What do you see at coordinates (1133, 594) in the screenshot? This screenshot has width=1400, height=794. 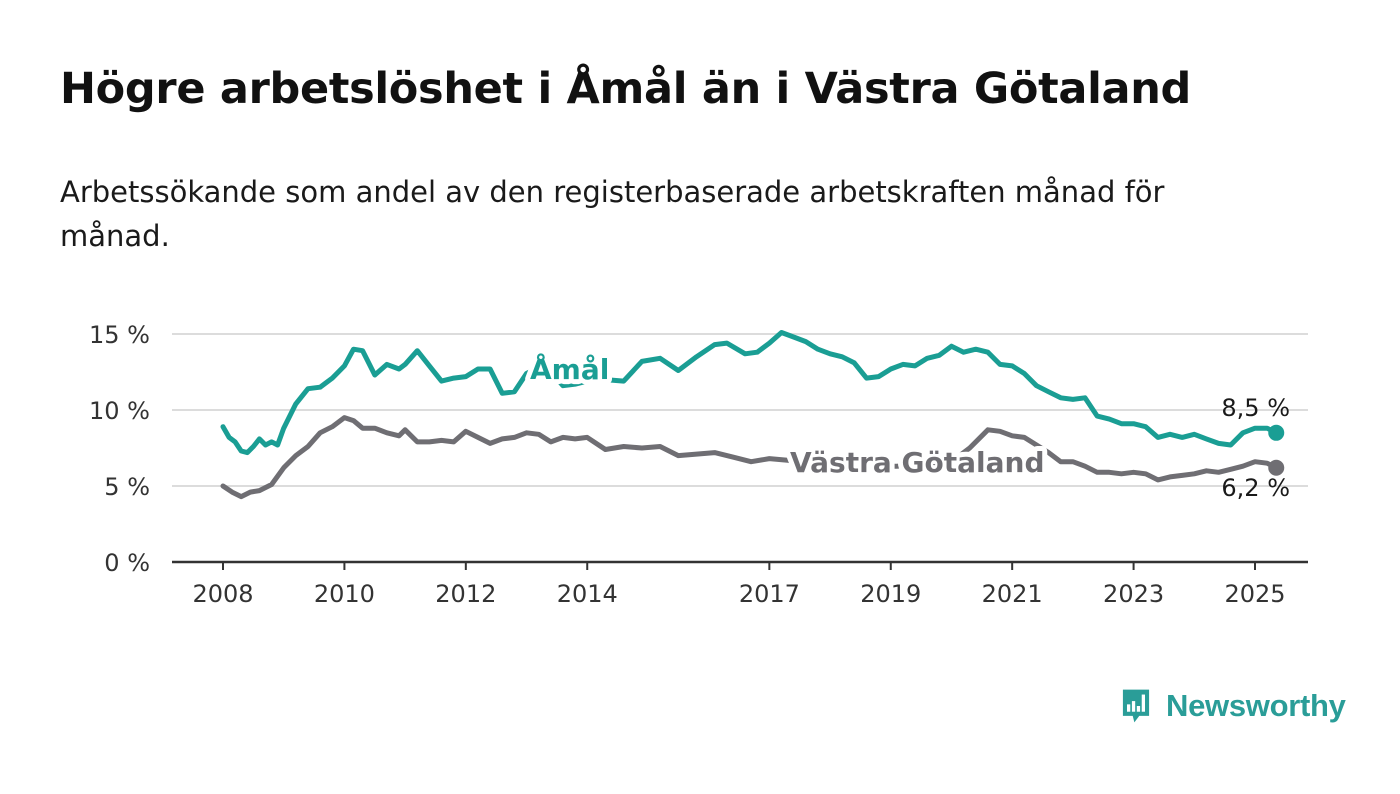 I see `x-tick-label: 2023` at bounding box center [1133, 594].